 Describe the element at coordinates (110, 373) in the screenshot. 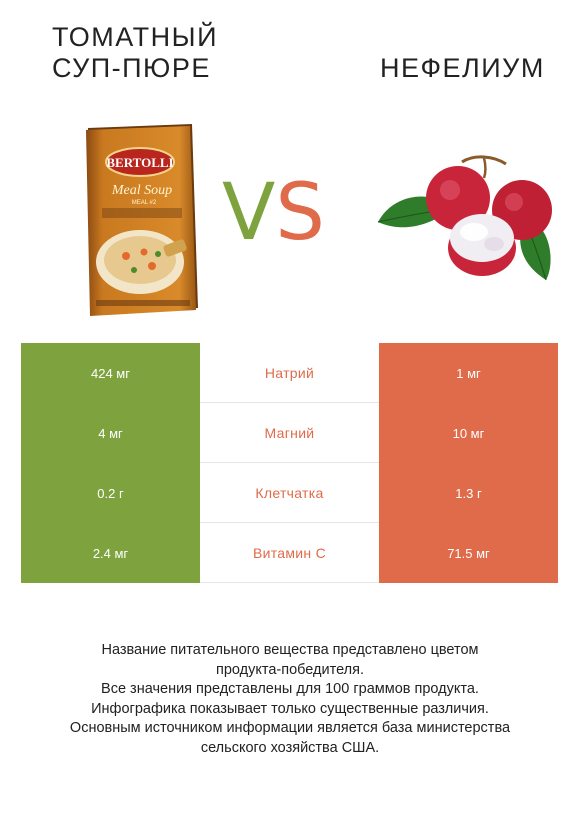

I see `left-value-cell: 424 мг` at that location.